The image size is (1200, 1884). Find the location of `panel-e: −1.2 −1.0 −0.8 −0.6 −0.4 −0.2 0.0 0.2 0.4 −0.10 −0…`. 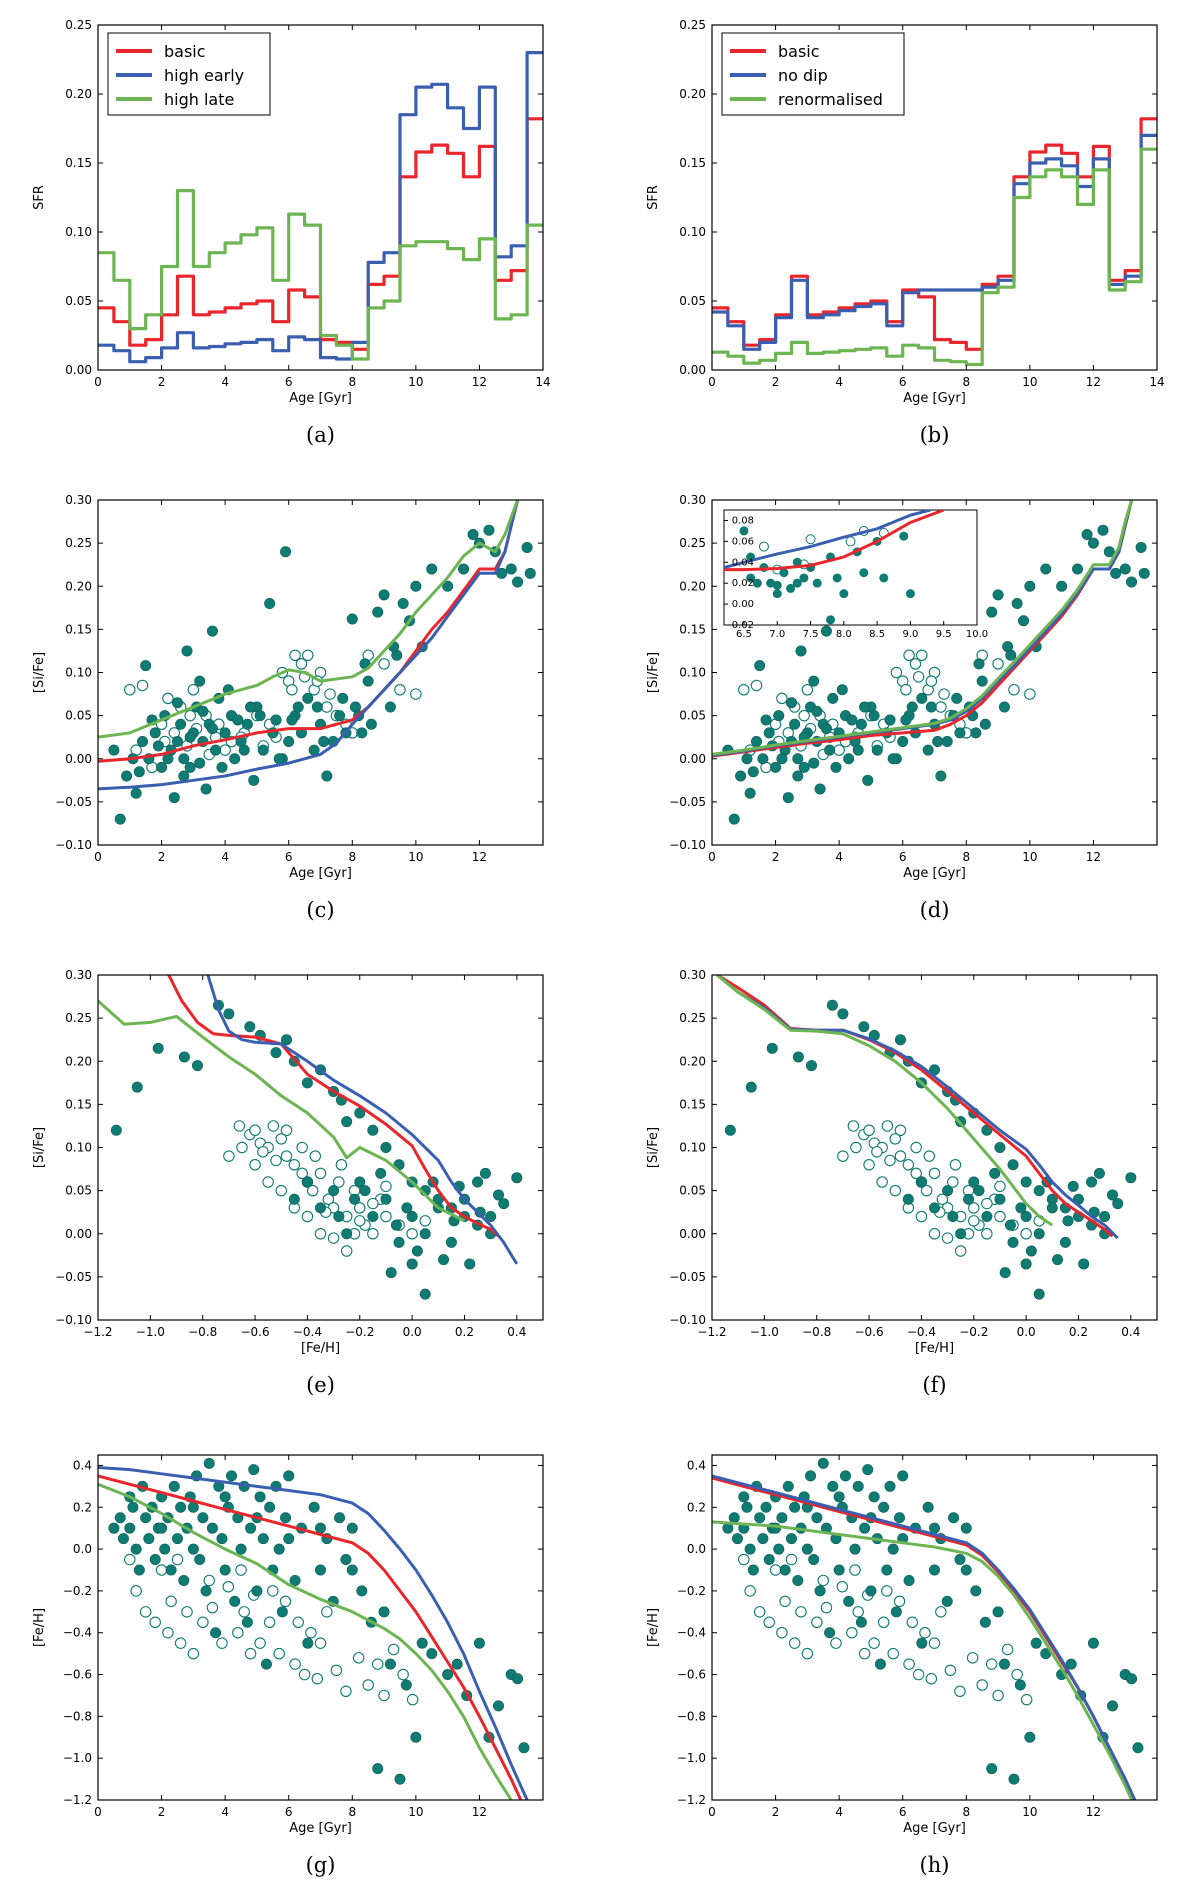

panel-e: −1.2 −1.0 −0.8 −0.6 −0.4 −0.2 0.0 0.2 0.4 −0.10 −0… is located at coordinates (288, 1182).